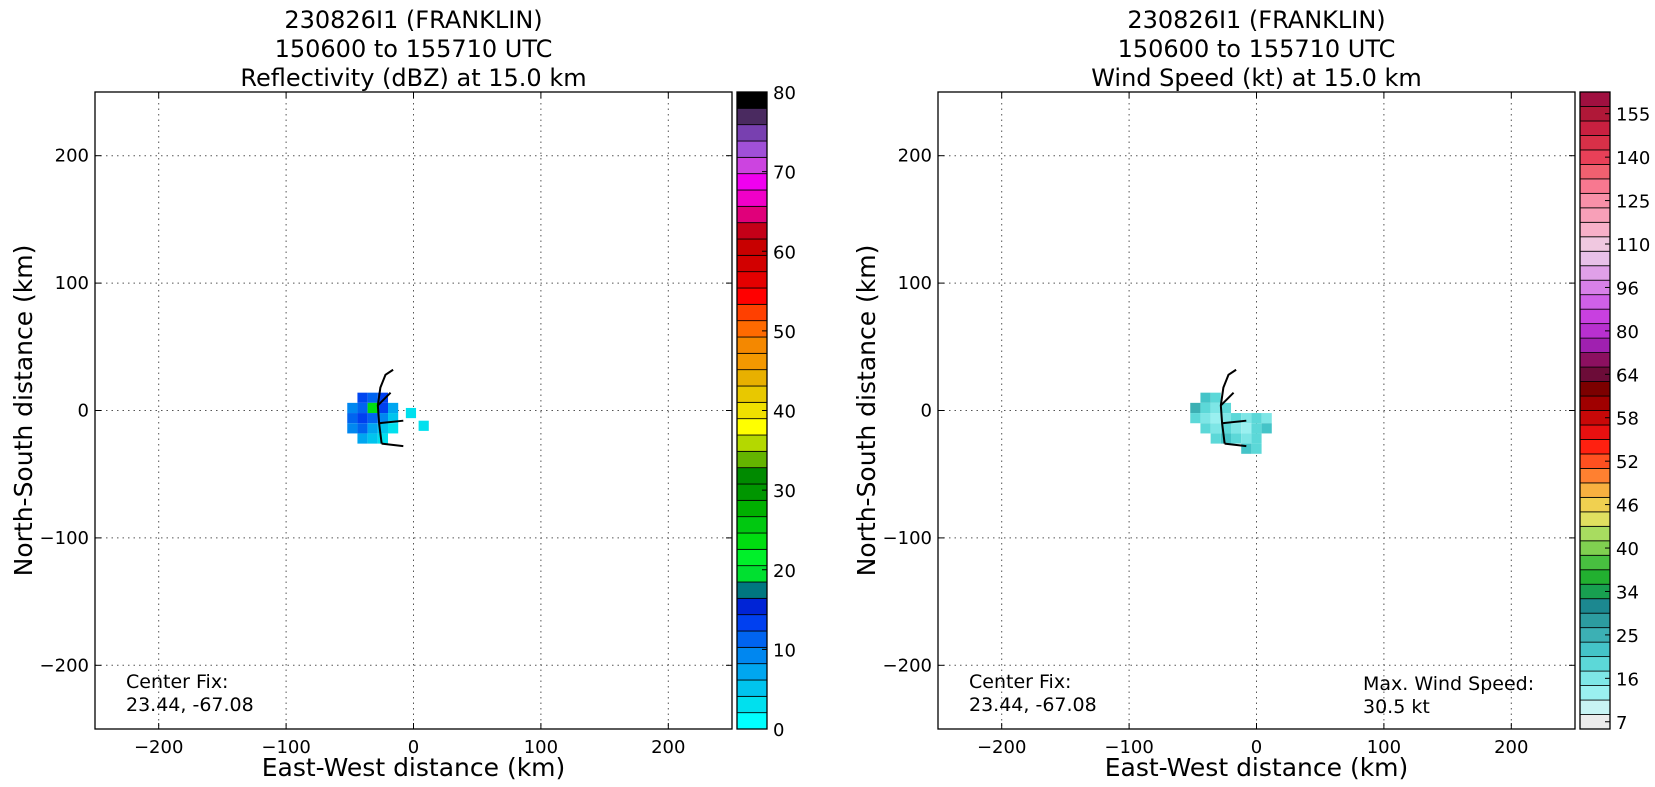 This screenshot has width=1655, height=787. I want to click on colorbar-tick-label: 52, so click(1627, 462).